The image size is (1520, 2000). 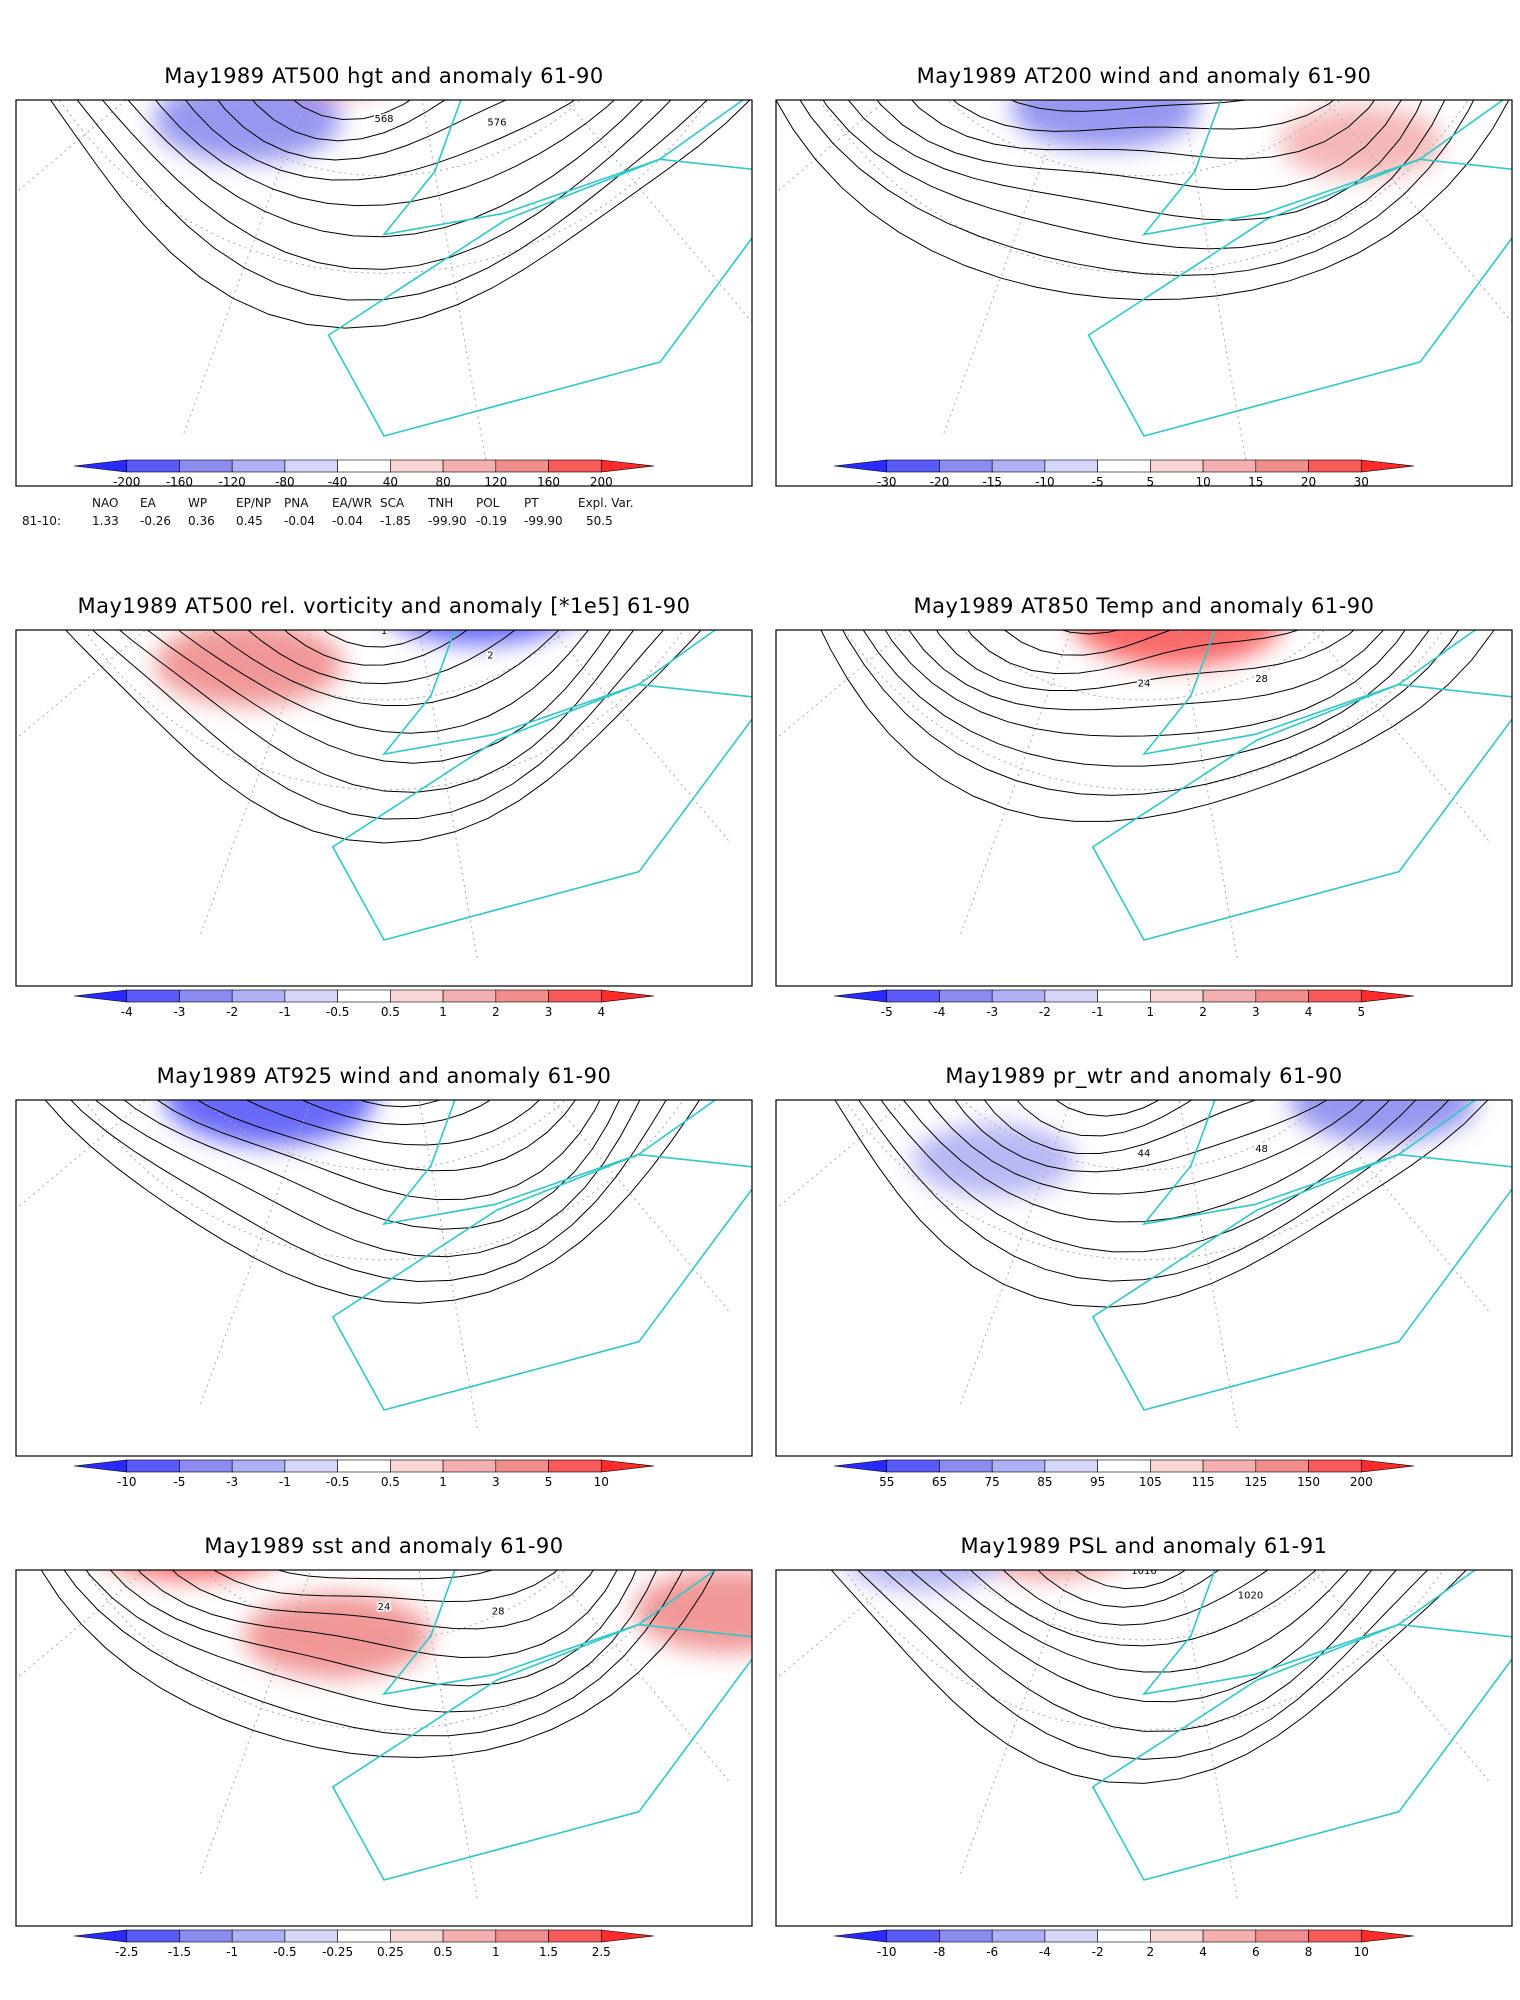 I want to click on panel-wind200: May1989 AT200 wind and anomaly 61-90, so click(x=1144, y=294).